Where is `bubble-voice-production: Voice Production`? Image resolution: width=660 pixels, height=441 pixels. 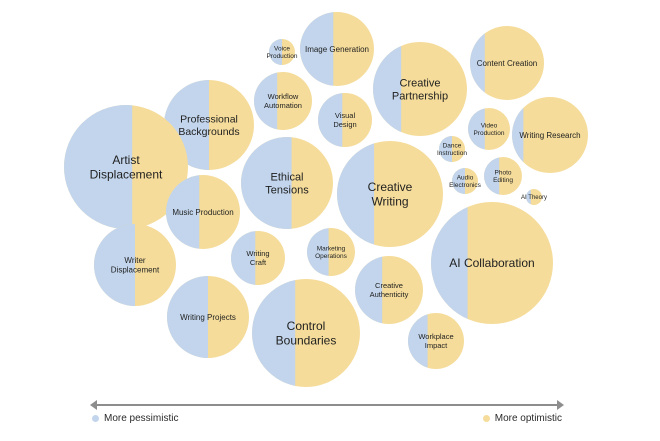
bubble-voice-production: Voice Production is located at coordinates (282, 52).